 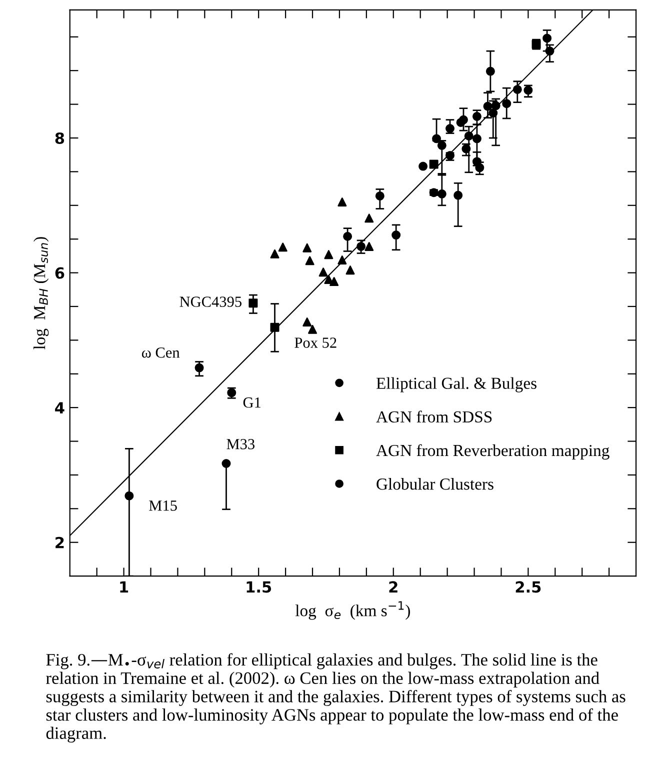 What do you see at coordinates (59, 273) in the screenshot?
I see `y-tick-label: 6` at bounding box center [59, 273].